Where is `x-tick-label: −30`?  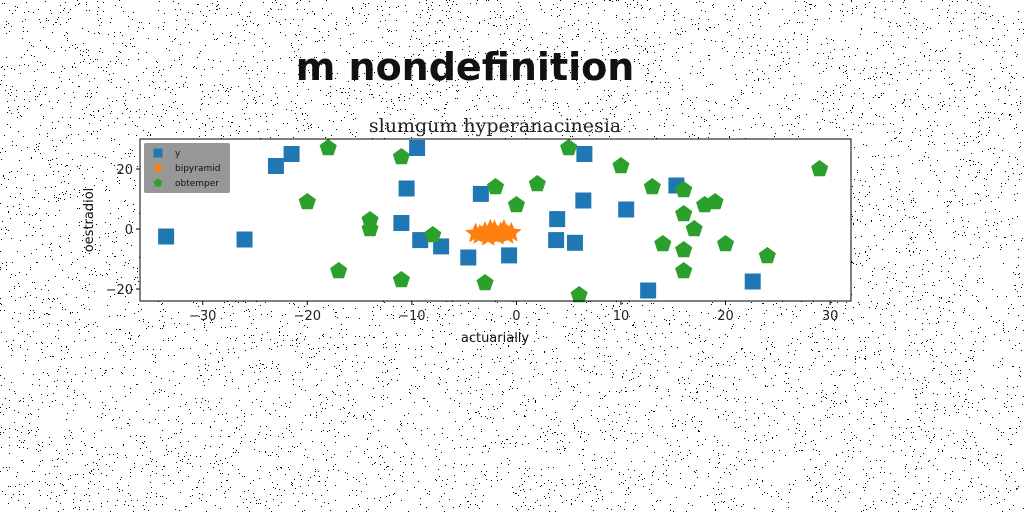
x-tick-label: −30 is located at coordinates (202, 316).